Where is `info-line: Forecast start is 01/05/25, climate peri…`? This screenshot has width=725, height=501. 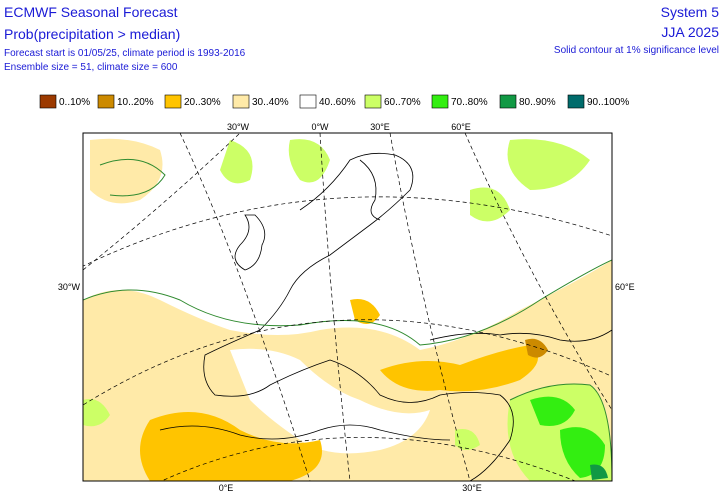
info-line: Forecast start is 01/05/25, climate peri… is located at coordinates (125, 53).